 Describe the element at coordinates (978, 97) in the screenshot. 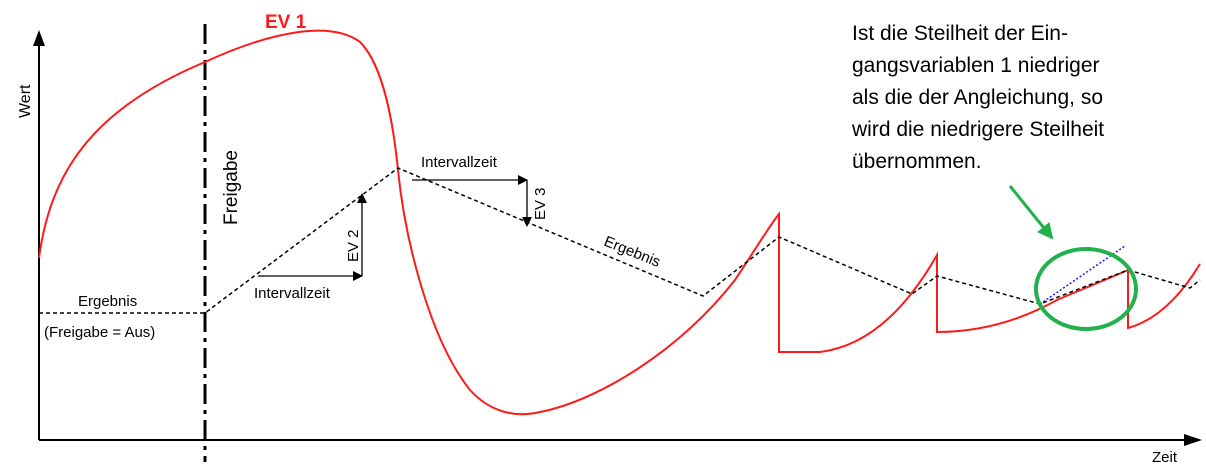

I see `note-line: als die der Angleichung, so` at that location.